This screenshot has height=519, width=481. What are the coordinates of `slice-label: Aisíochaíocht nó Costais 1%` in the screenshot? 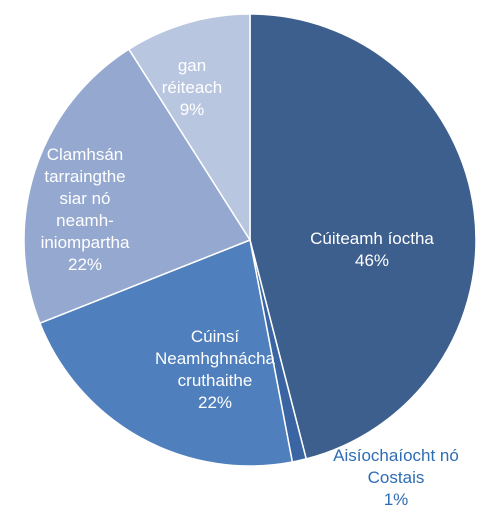 It's located at (396, 478).